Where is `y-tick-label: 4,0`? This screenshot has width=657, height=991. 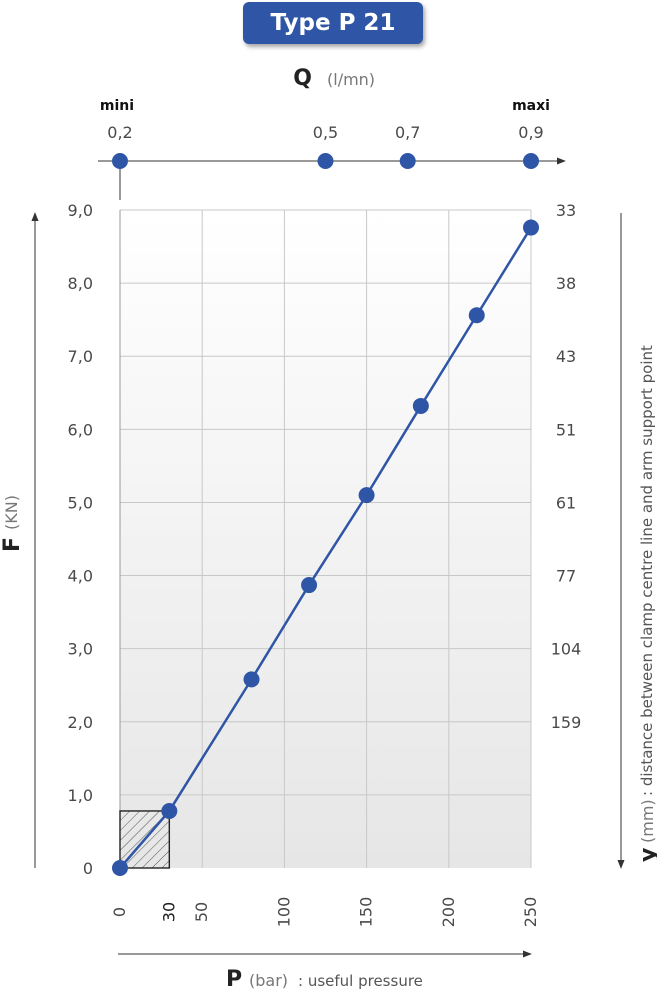 y-tick-label: 4,0 is located at coordinates (80, 576).